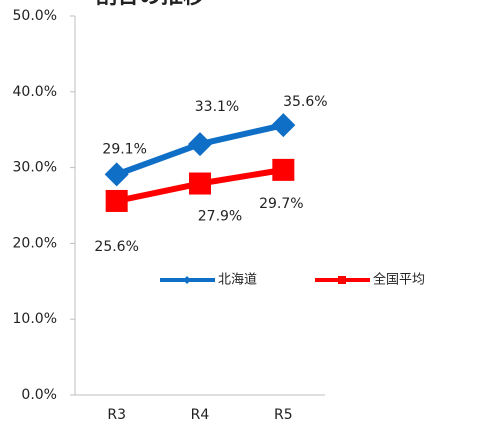 The image size is (489, 428). What do you see at coordinates (35, 319) in the screenshot?
I see `y-tick-label: 10.0%` at bounding box center [35, 319].